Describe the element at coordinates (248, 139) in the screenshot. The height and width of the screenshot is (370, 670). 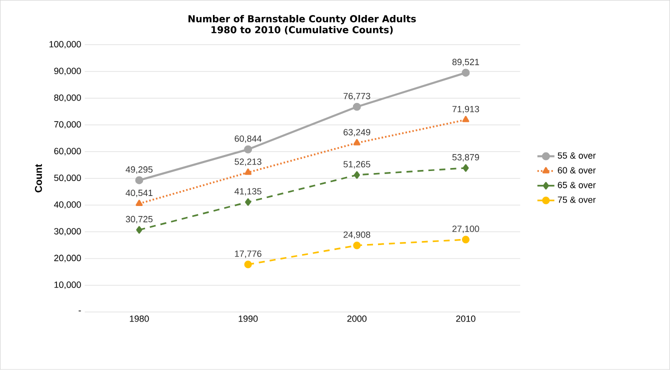
I see `data-label: 60,844` at that location.